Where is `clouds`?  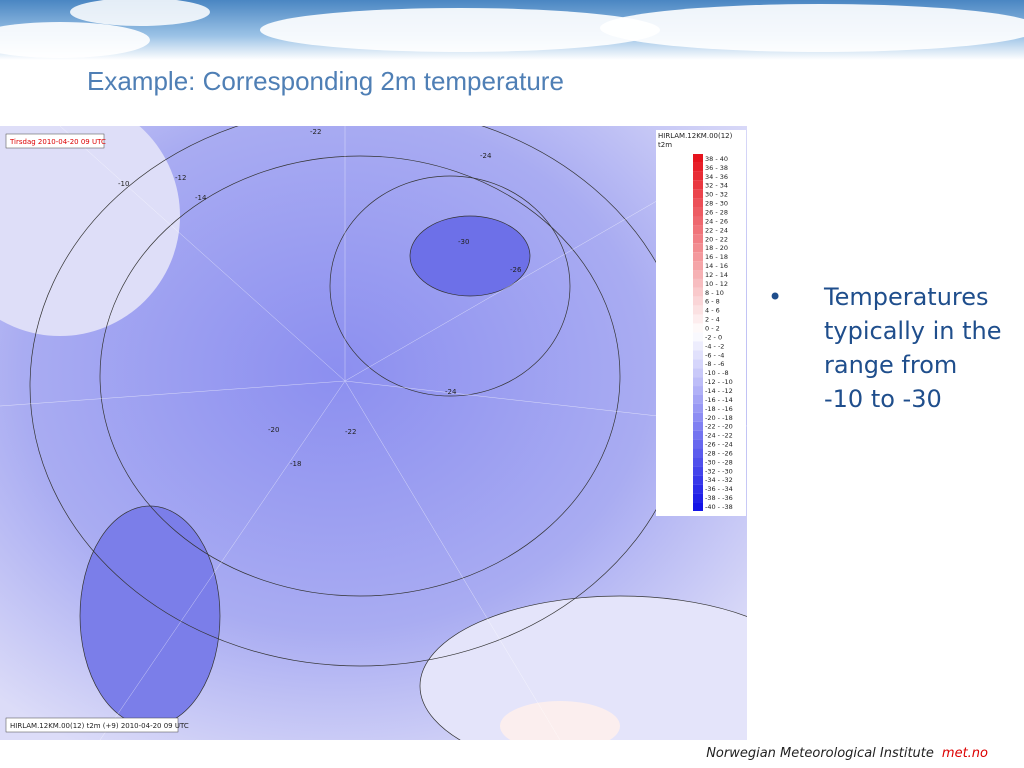
clouds is located at coordinates (512, 29).